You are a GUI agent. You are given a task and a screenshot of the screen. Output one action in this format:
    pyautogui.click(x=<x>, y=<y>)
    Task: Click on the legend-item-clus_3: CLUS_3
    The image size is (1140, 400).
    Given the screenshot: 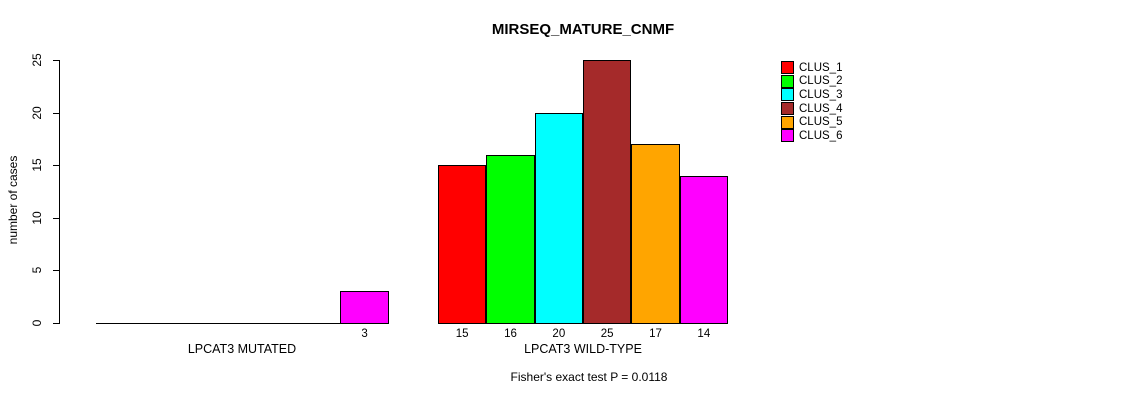 What is the action you would take?
    pyautogui.click(x=811, y=95)
    